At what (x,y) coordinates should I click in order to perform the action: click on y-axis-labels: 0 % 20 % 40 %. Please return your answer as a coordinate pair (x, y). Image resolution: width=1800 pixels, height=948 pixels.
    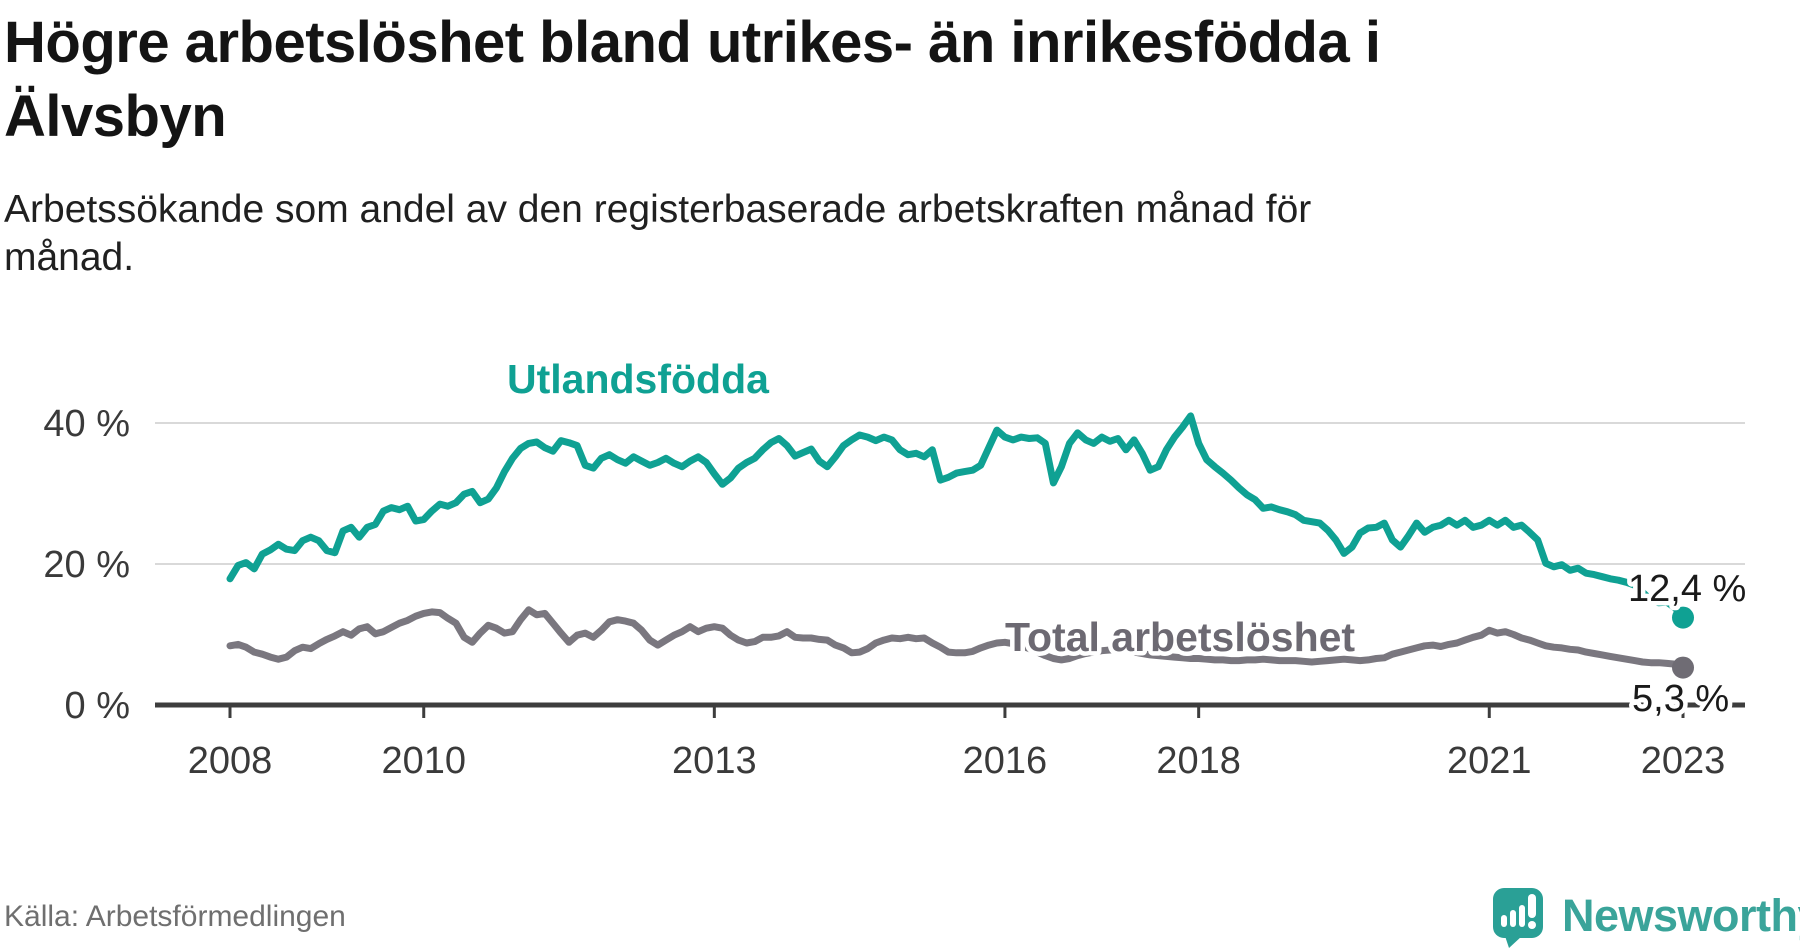
    Looking at the image, I should click on (86, 565).